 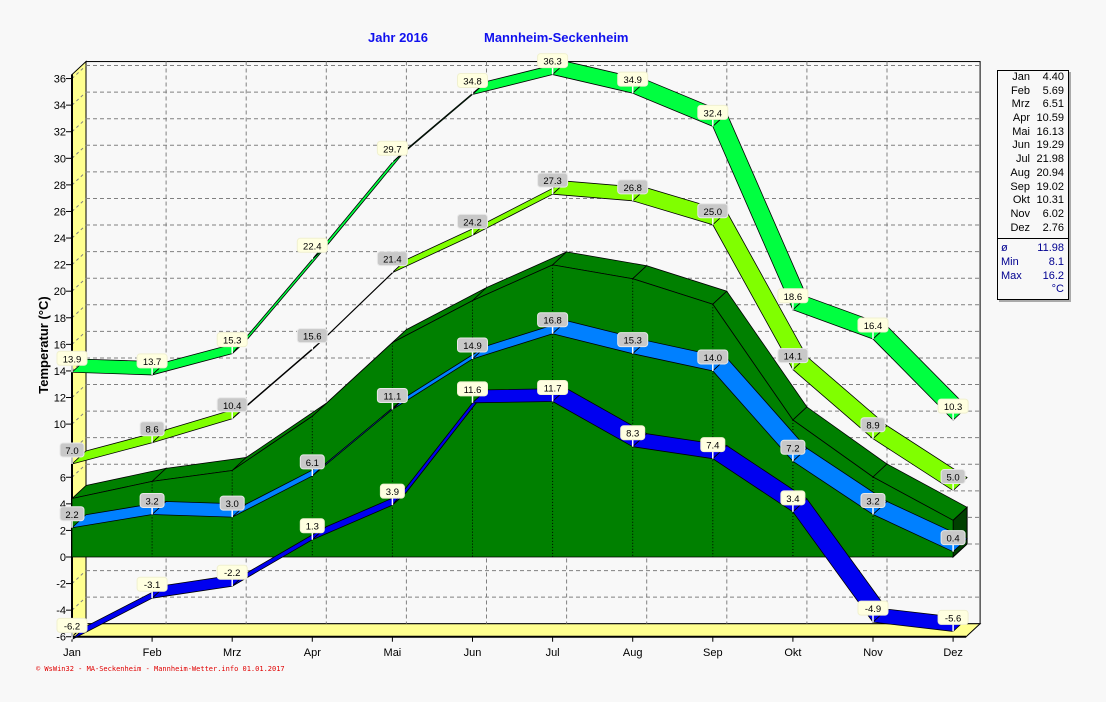 I want to click on y-tick-label: 22, so click(x=60, y=266).